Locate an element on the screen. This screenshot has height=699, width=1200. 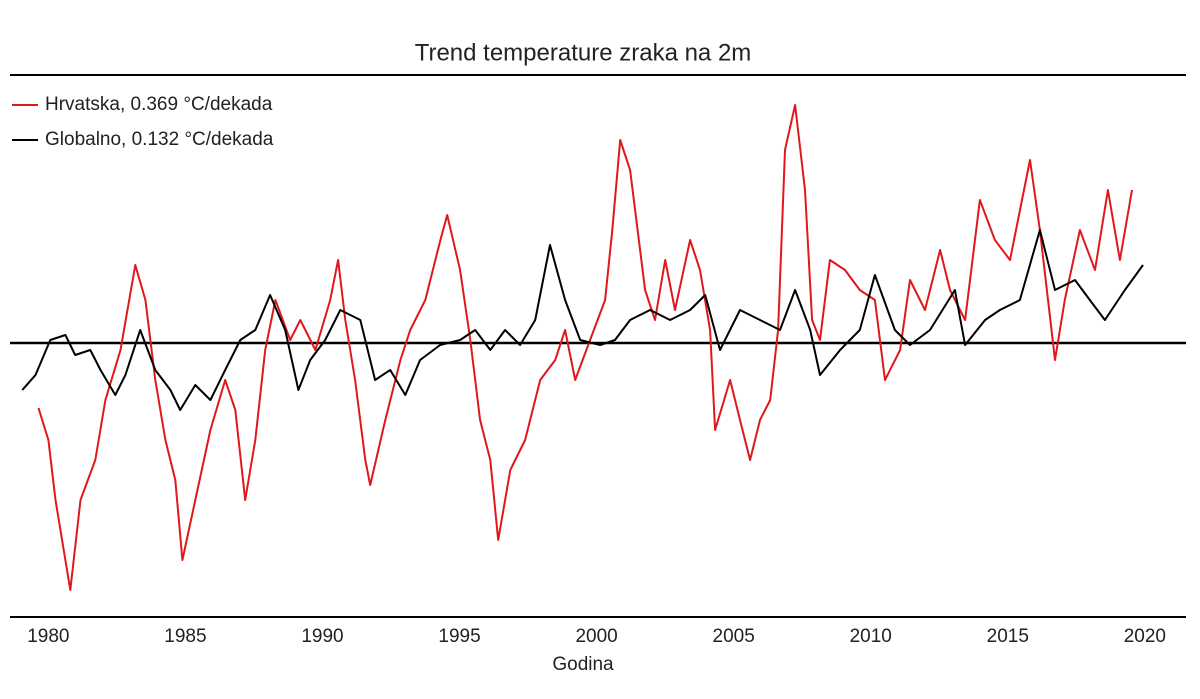
x-tick-label: 1995 is located at coordinates (459, 636).